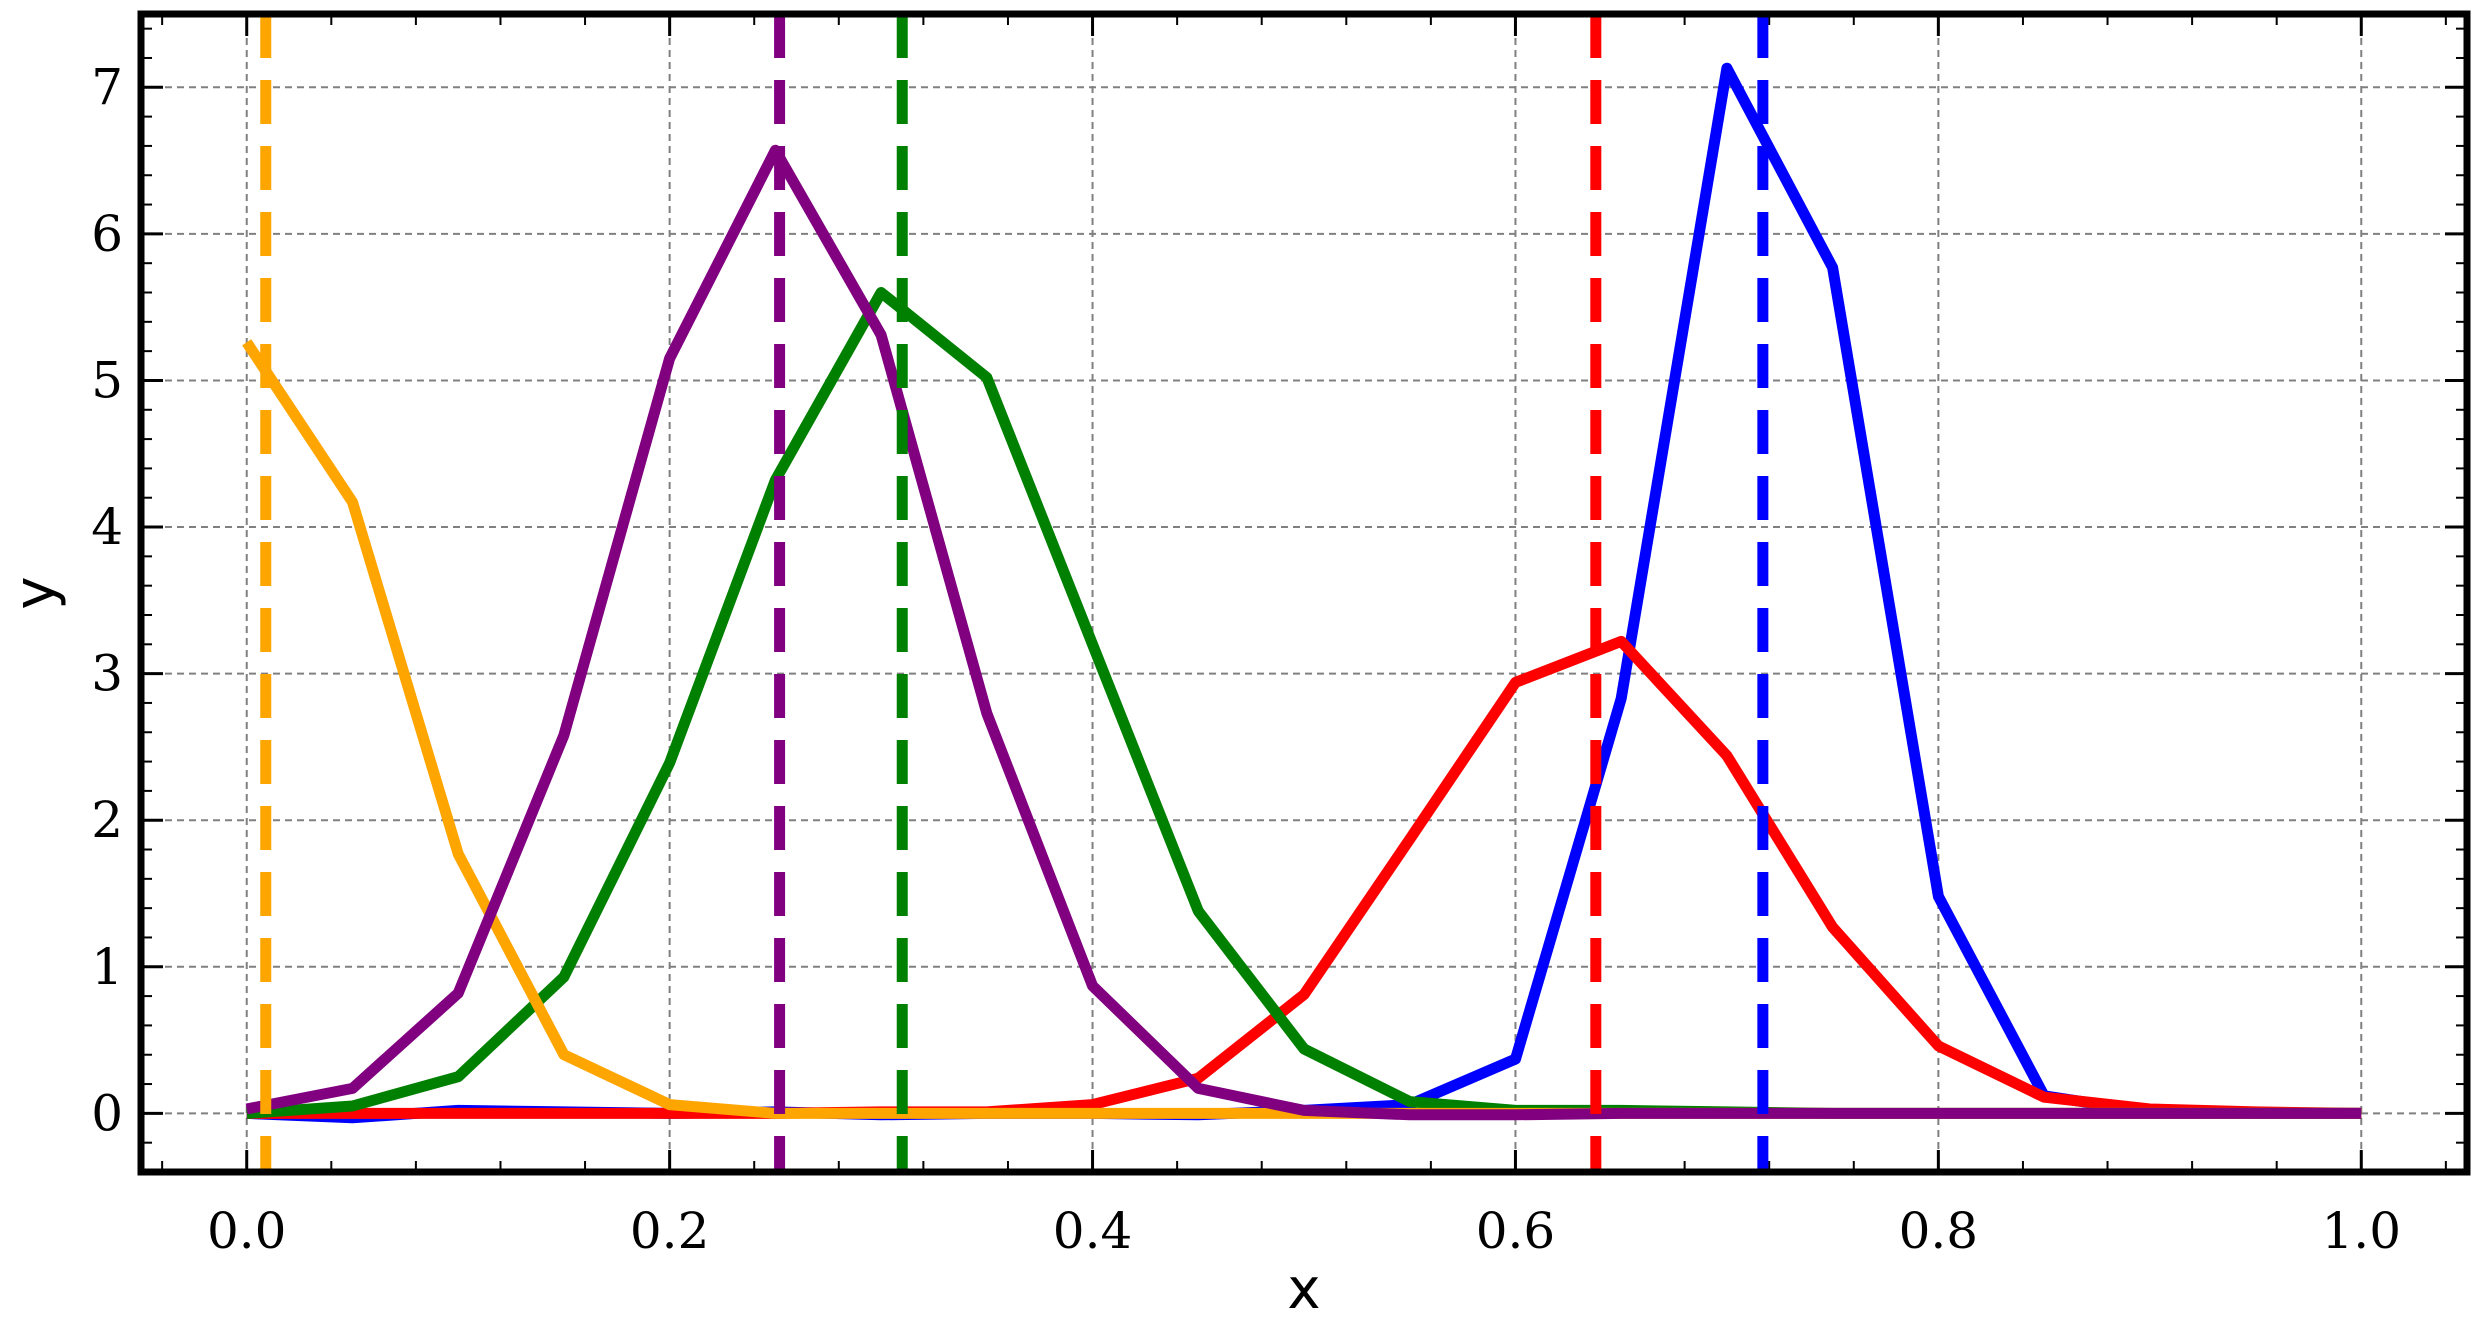  Describe the element at coordinates (247, 1231) in the screenshot. I see `x-tick-label: 0.0` at that location.